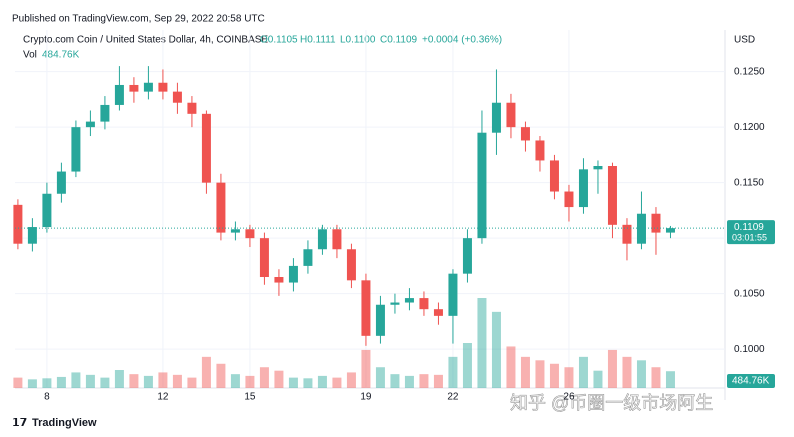  I want to click on y-tick-label: 0.1150, so click(749, 182).